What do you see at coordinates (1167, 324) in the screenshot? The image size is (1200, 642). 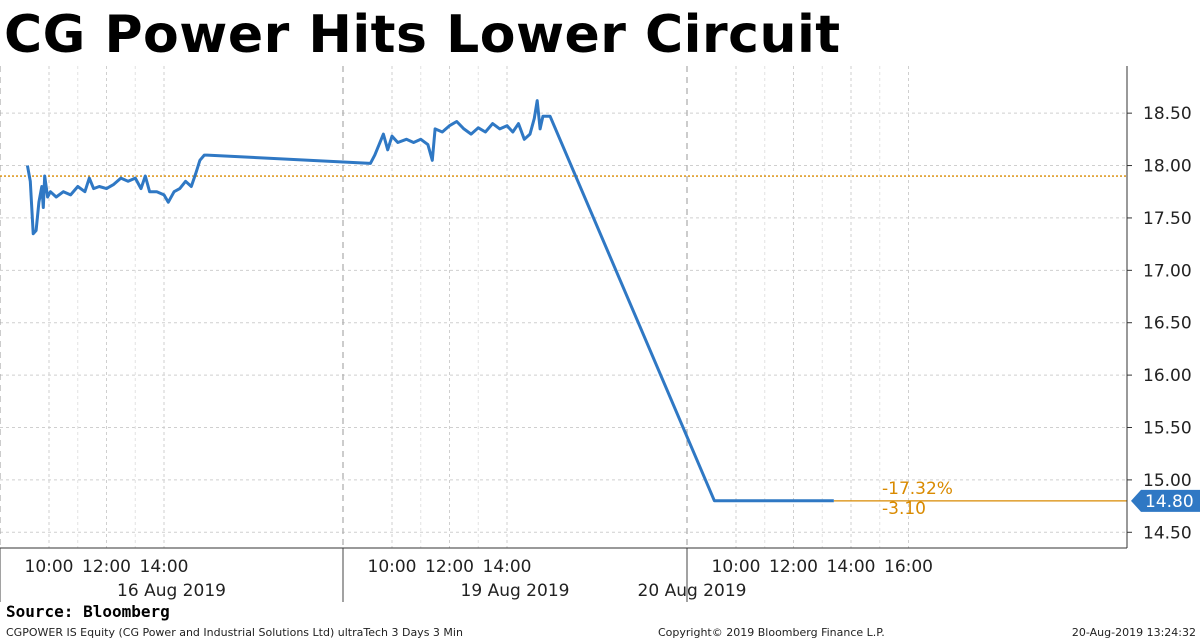 I see `y-tick-label: 16.50` at bounding box center [1167, 324].